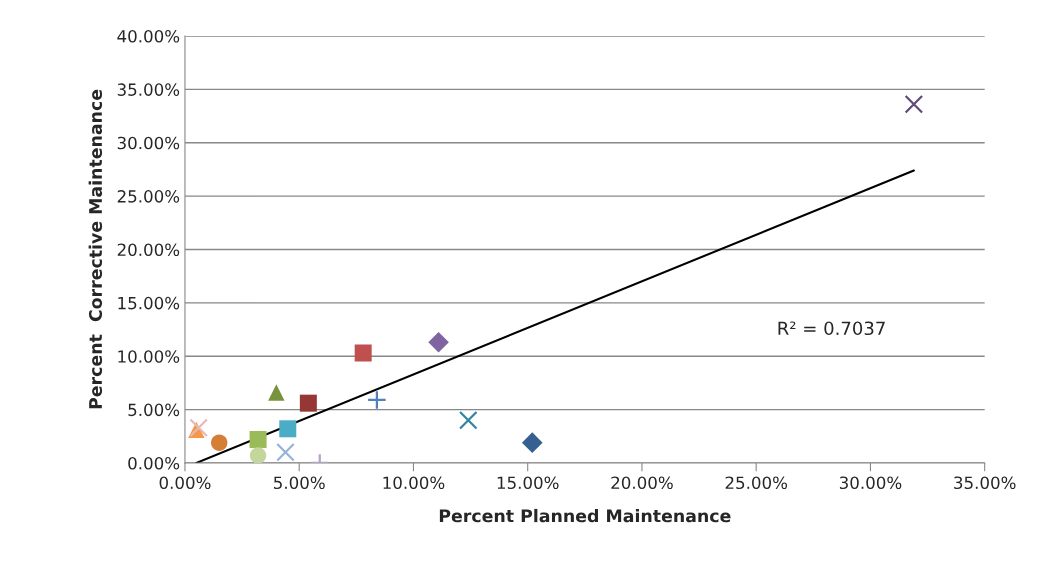  What do you see at coordinates (154, 463) in the screenshot?
I see `y-tick-label: 0.00%` at bounding box center [154, 463].